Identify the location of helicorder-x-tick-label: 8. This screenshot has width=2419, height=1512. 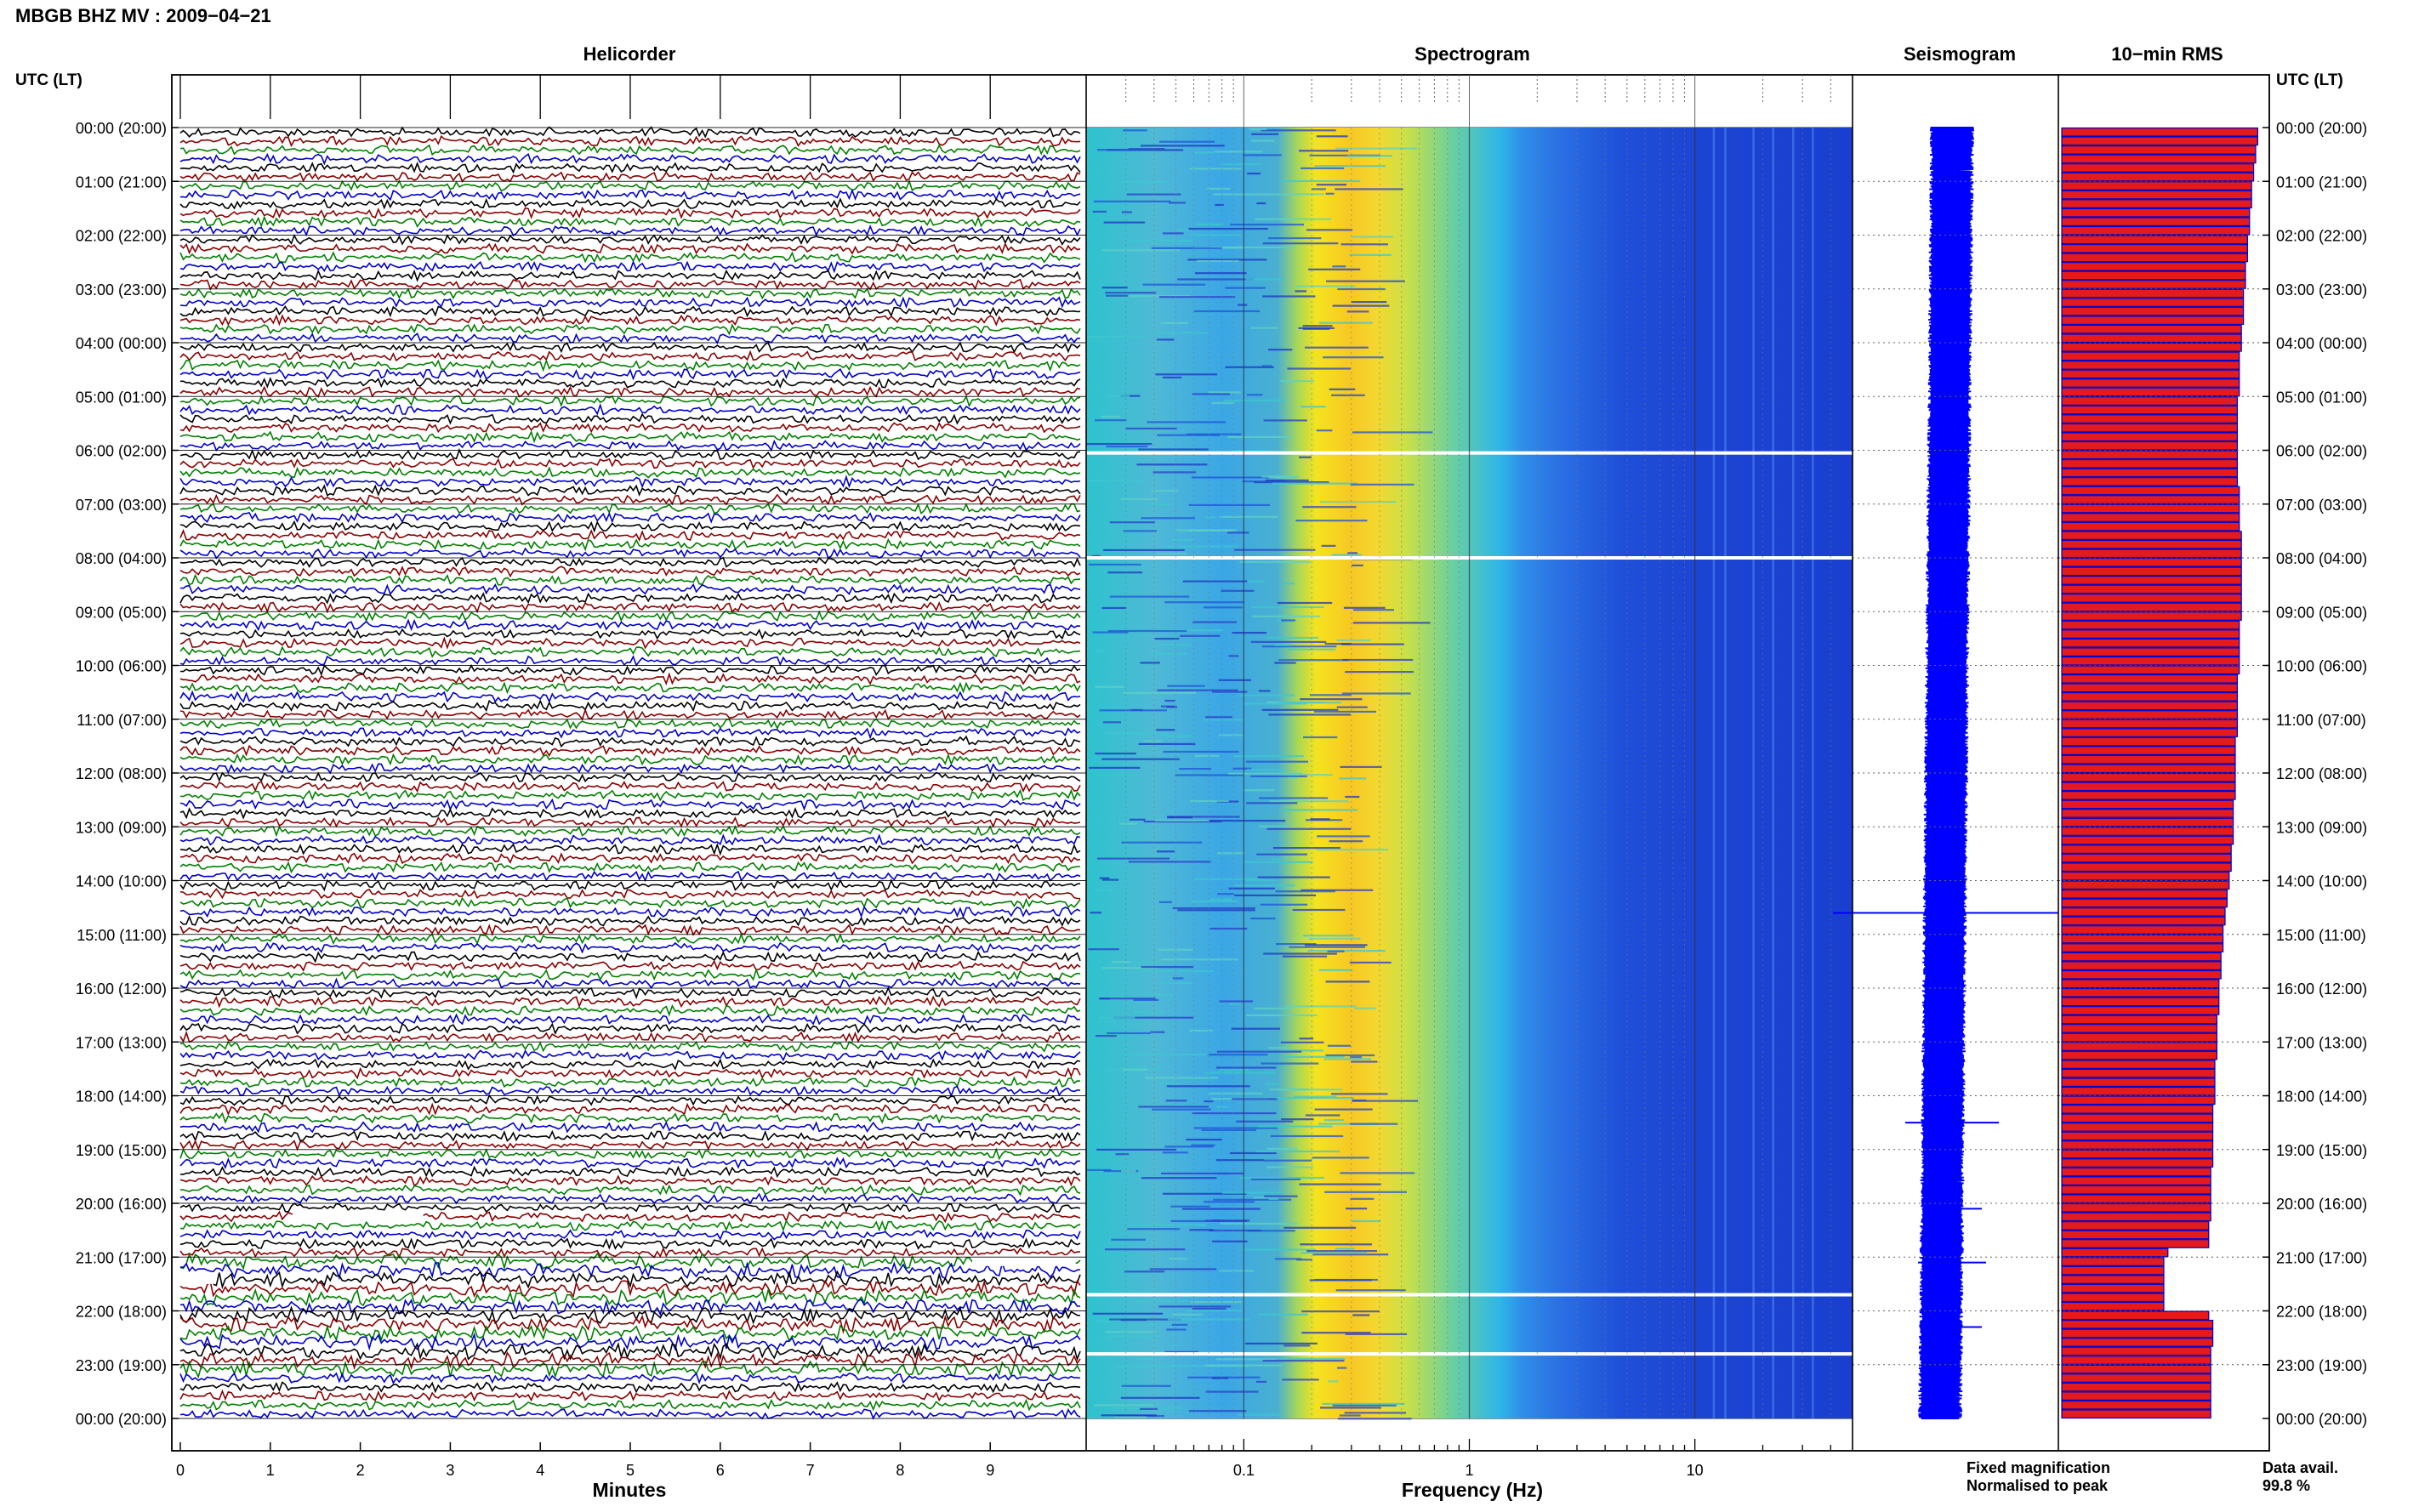
(900, 1470).